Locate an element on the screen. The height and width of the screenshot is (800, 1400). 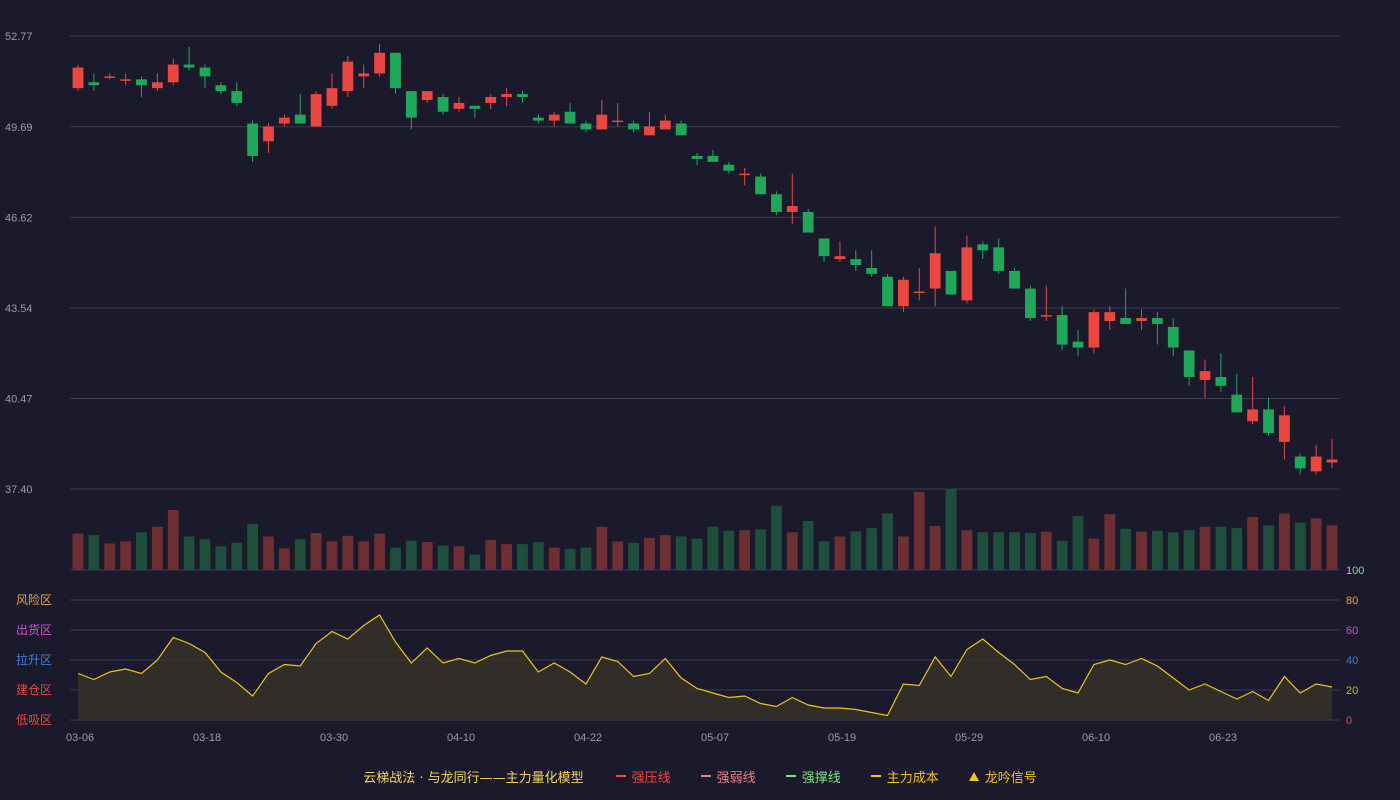
indicator-area is located at coordinates (705, 667).